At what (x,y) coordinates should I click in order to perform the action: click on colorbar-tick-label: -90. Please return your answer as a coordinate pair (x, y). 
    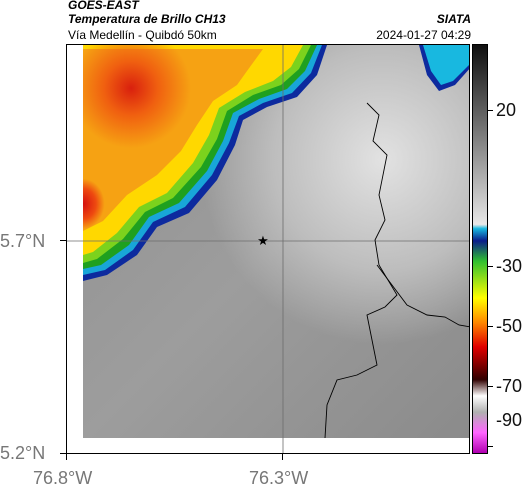
    Looking at the image, I should click on (509, 420).